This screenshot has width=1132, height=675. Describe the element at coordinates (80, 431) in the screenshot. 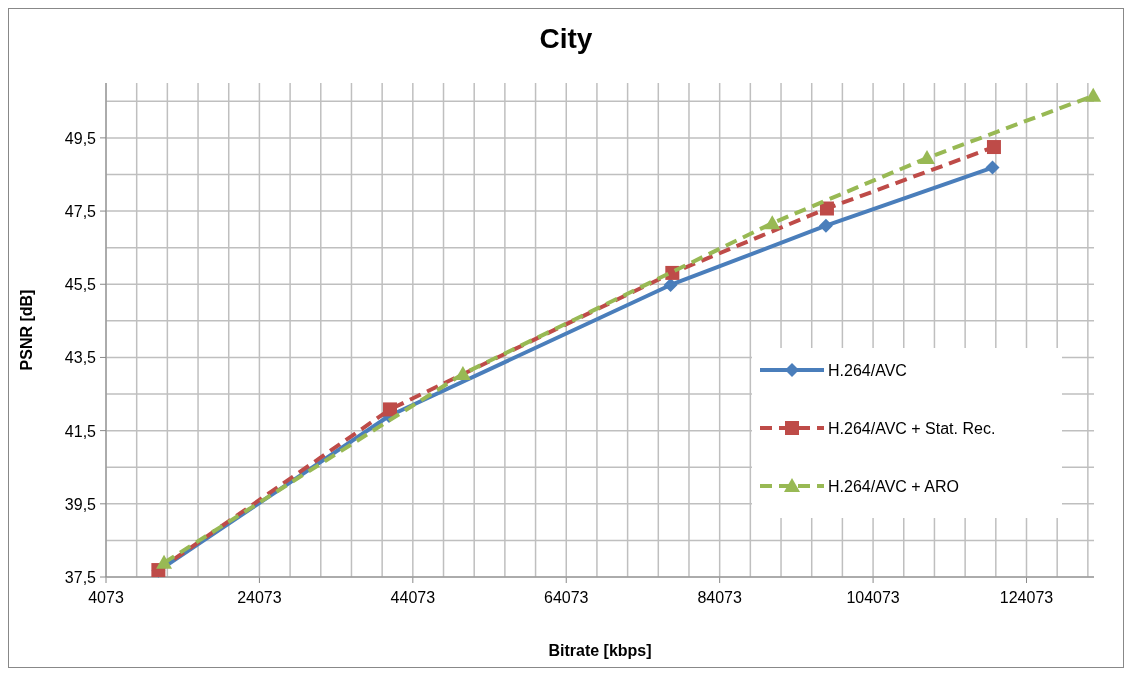

I see `y-tick-label: 41,5` at that location.